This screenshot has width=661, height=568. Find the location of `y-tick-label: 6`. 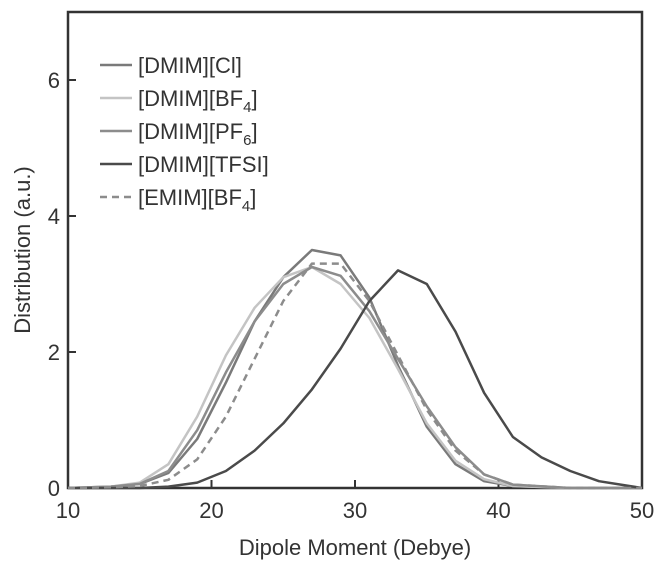

y-tick-label: 6 is located at coordinates (54, 80).